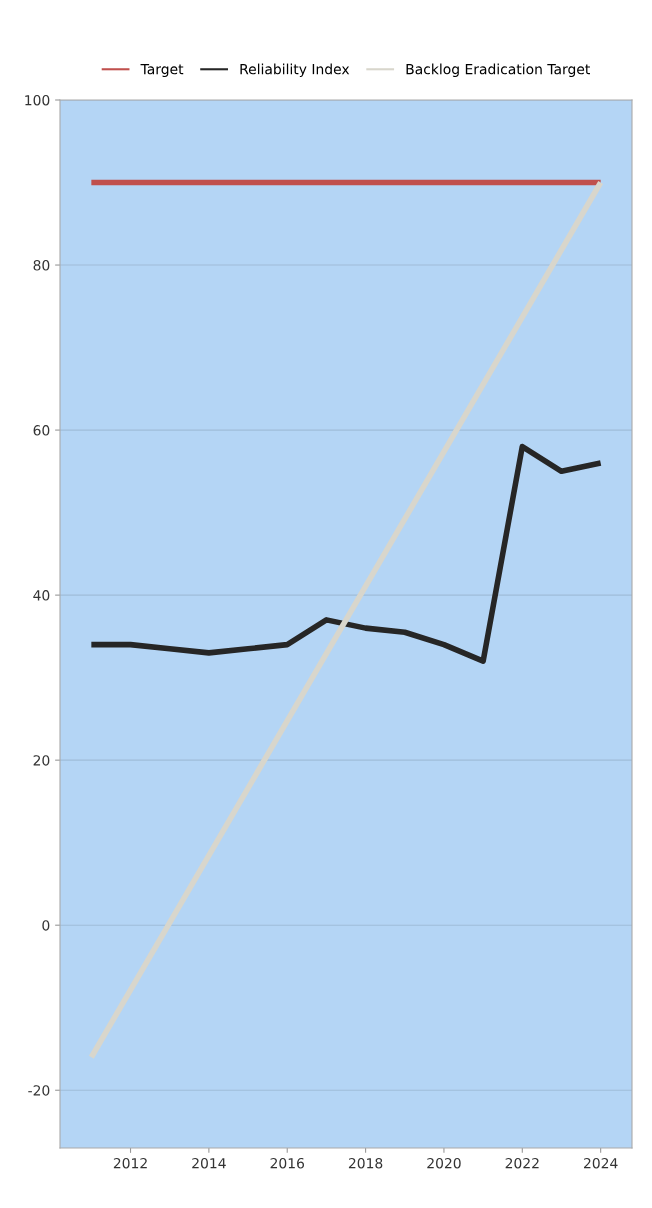 The image size is (652, 1208). I want to click on x-tick-label: 2020, so click(444, 1163).